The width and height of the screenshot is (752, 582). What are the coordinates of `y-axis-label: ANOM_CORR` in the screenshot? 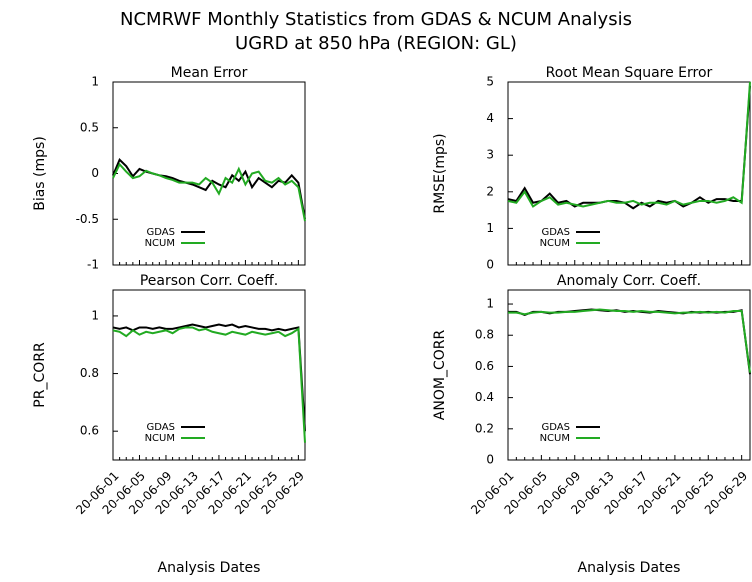 It's located at (440, 375).